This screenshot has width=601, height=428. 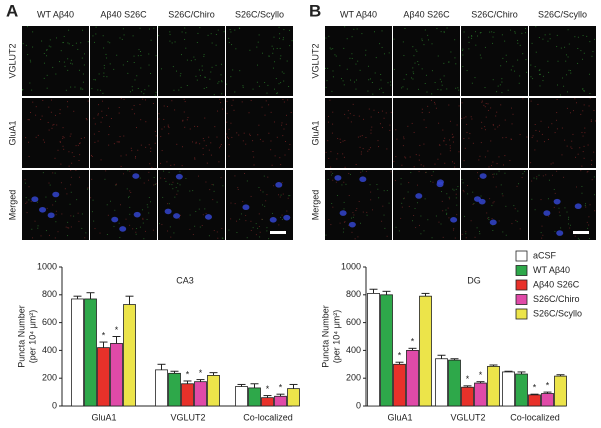 I want to click on legend-label: WT Aβ40, so click(x=551, y=270).